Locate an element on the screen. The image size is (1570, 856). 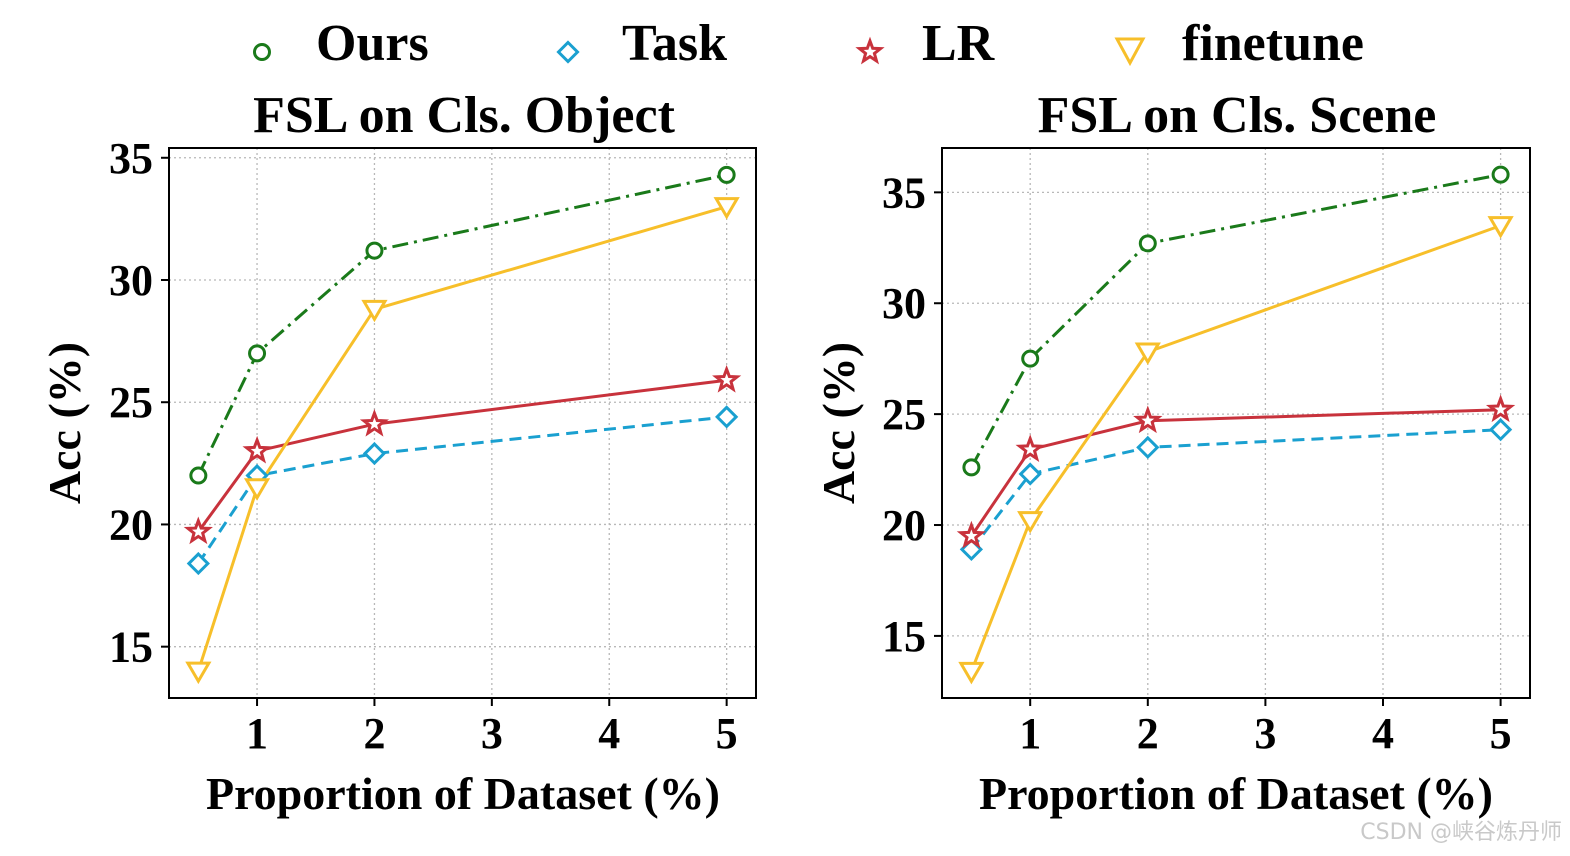
legend-marker-task is located at coordinates (568, 52).